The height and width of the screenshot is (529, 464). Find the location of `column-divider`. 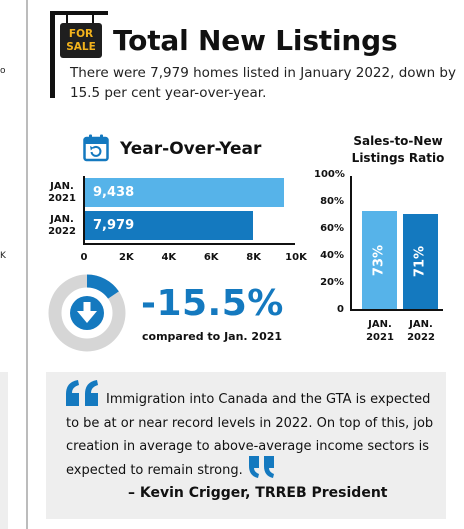

column-divider is located at coordinates (27, 264).